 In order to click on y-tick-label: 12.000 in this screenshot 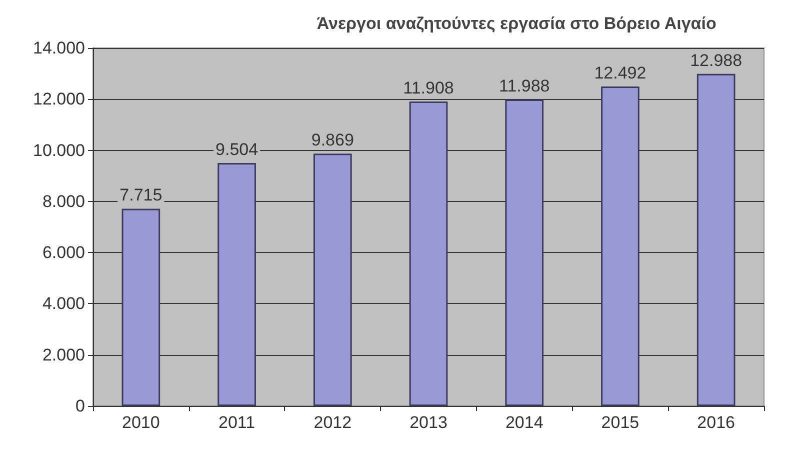, I will do `click(59, 99)`.